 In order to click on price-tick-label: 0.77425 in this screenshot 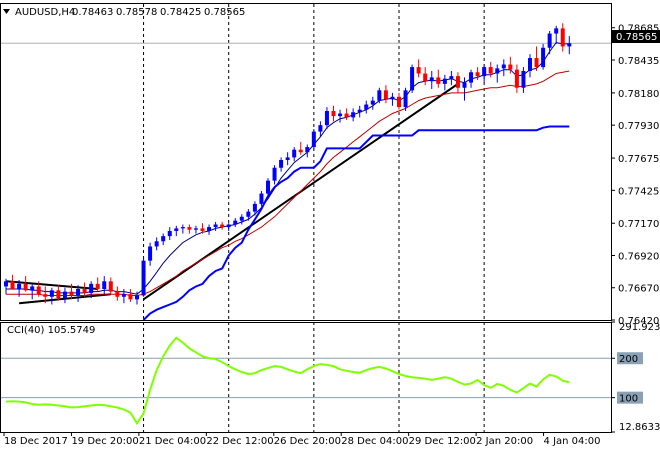, I will do `click(638, 191)`.